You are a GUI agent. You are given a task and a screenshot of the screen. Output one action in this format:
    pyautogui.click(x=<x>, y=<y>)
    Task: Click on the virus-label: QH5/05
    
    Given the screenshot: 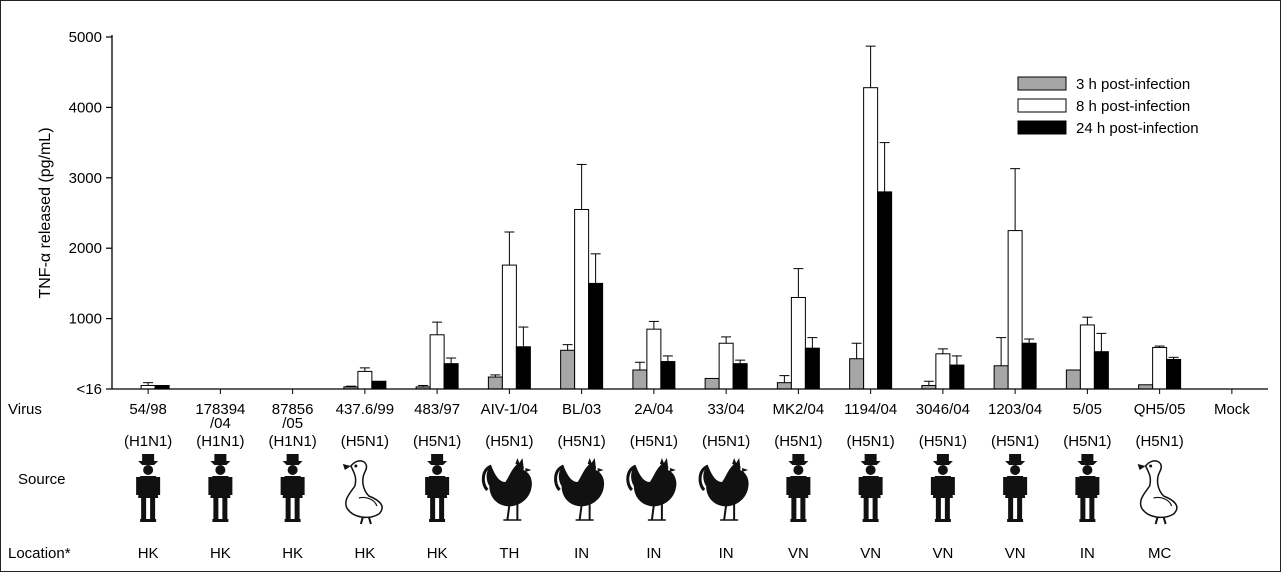 What is the action you would take?
    pyautogui.click(x=1160, y=409)
    